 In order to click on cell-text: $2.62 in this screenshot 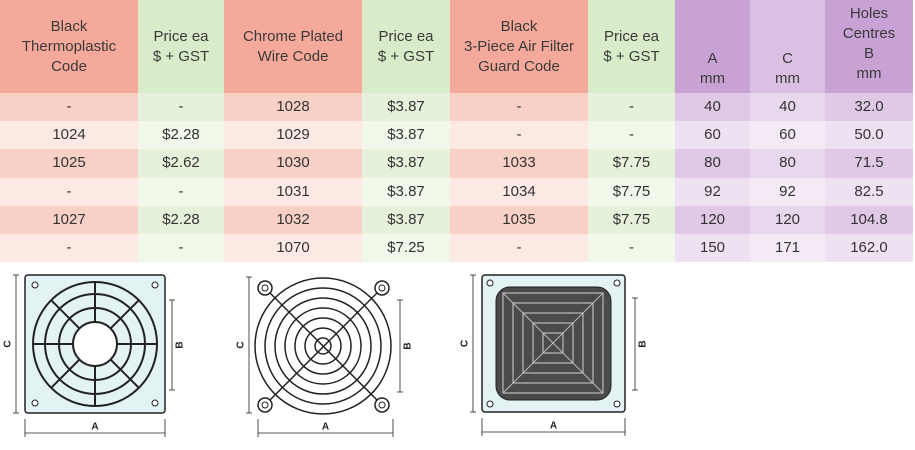, I will do `click(181, 163)`.